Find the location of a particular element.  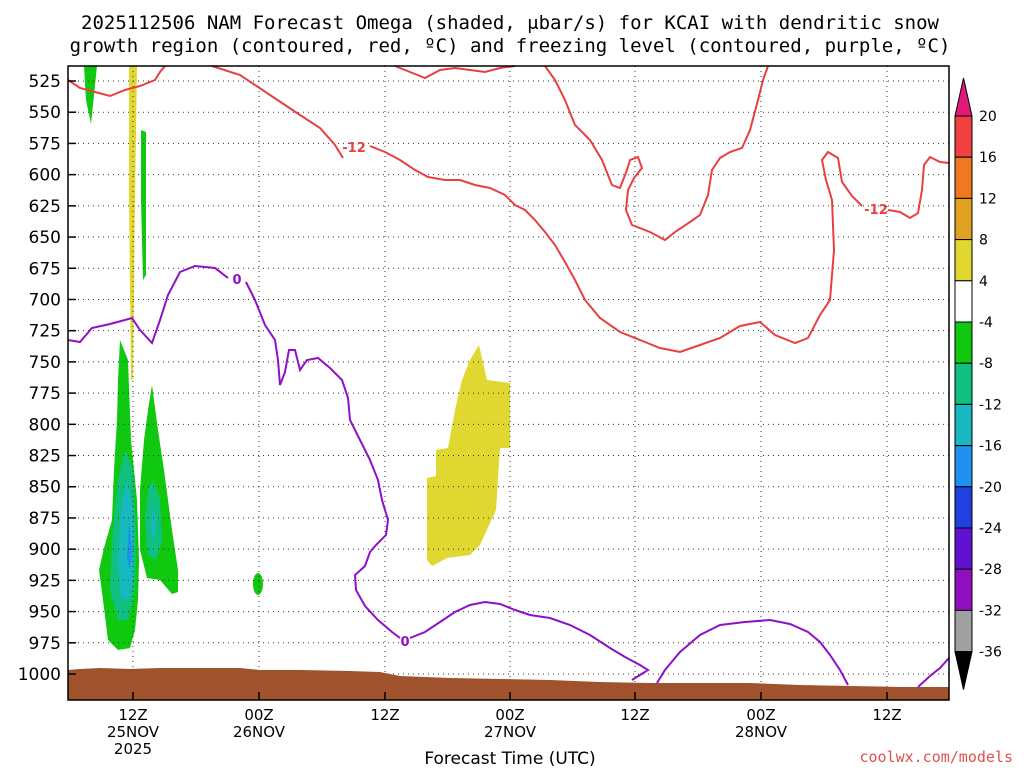

x-tick-label-5-2: 28NOV is located at coordinates (761, 732).